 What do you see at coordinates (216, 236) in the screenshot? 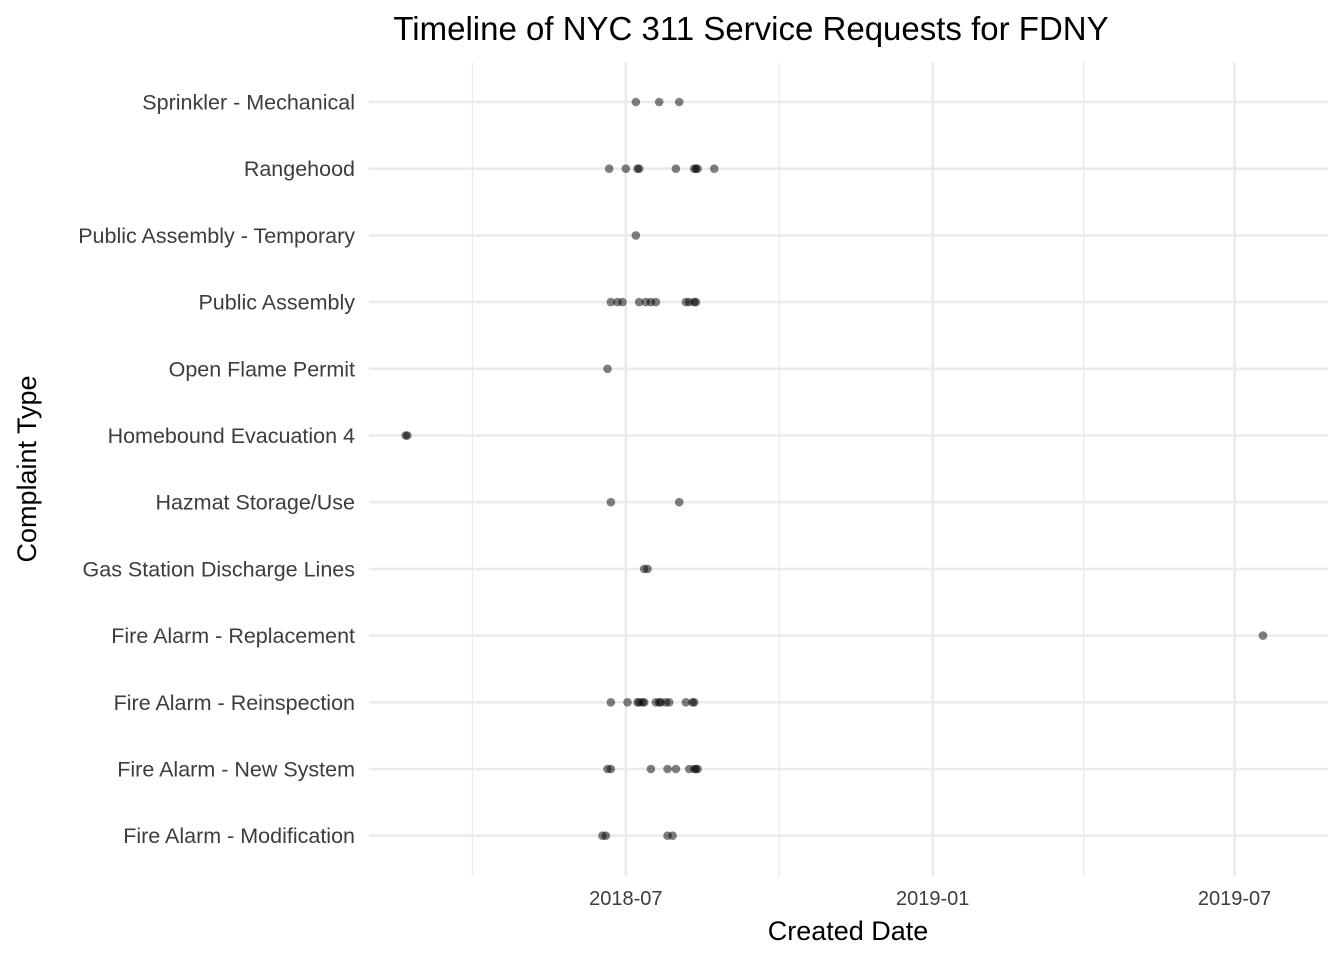
I see `y-category-label: Public Assembly - Temporary` at bounding box center [216, 236].